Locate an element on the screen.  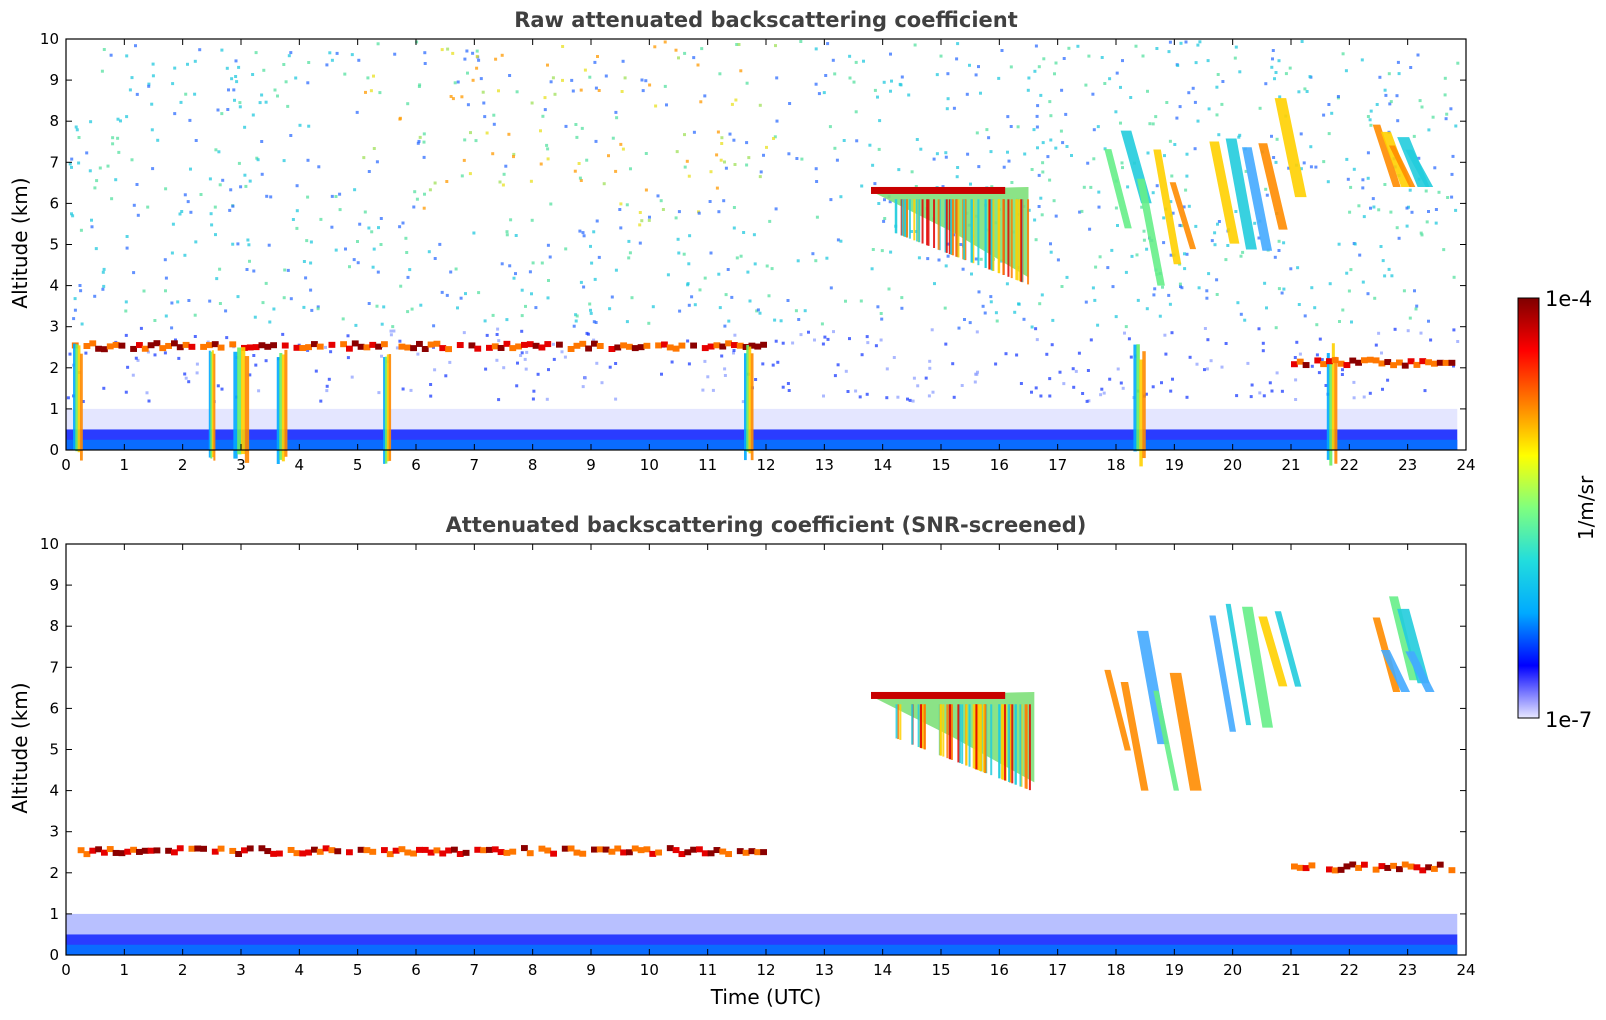
colorbar-max-label: 1e-4 is located at coordinates (1568, 299).